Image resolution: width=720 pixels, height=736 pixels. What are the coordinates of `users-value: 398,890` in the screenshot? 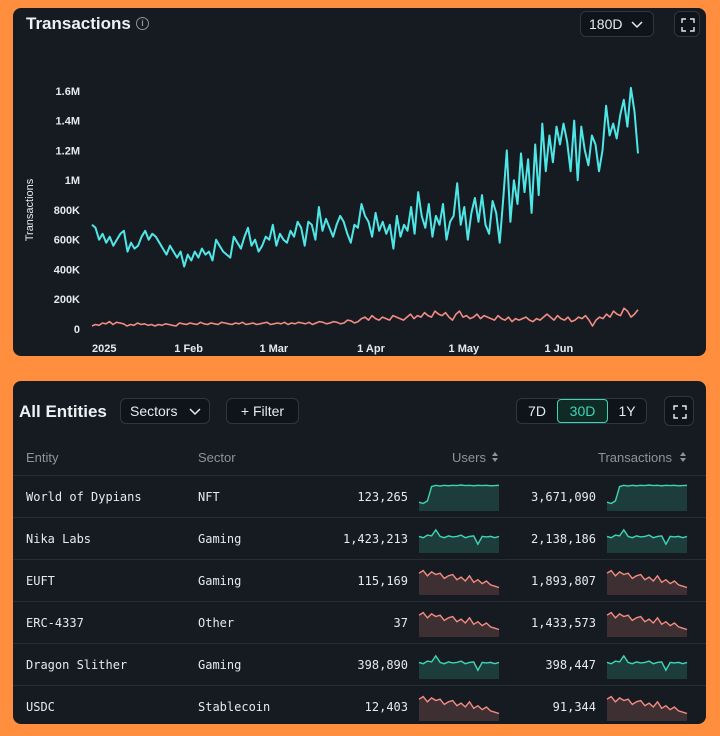 It's located at (382, 665).